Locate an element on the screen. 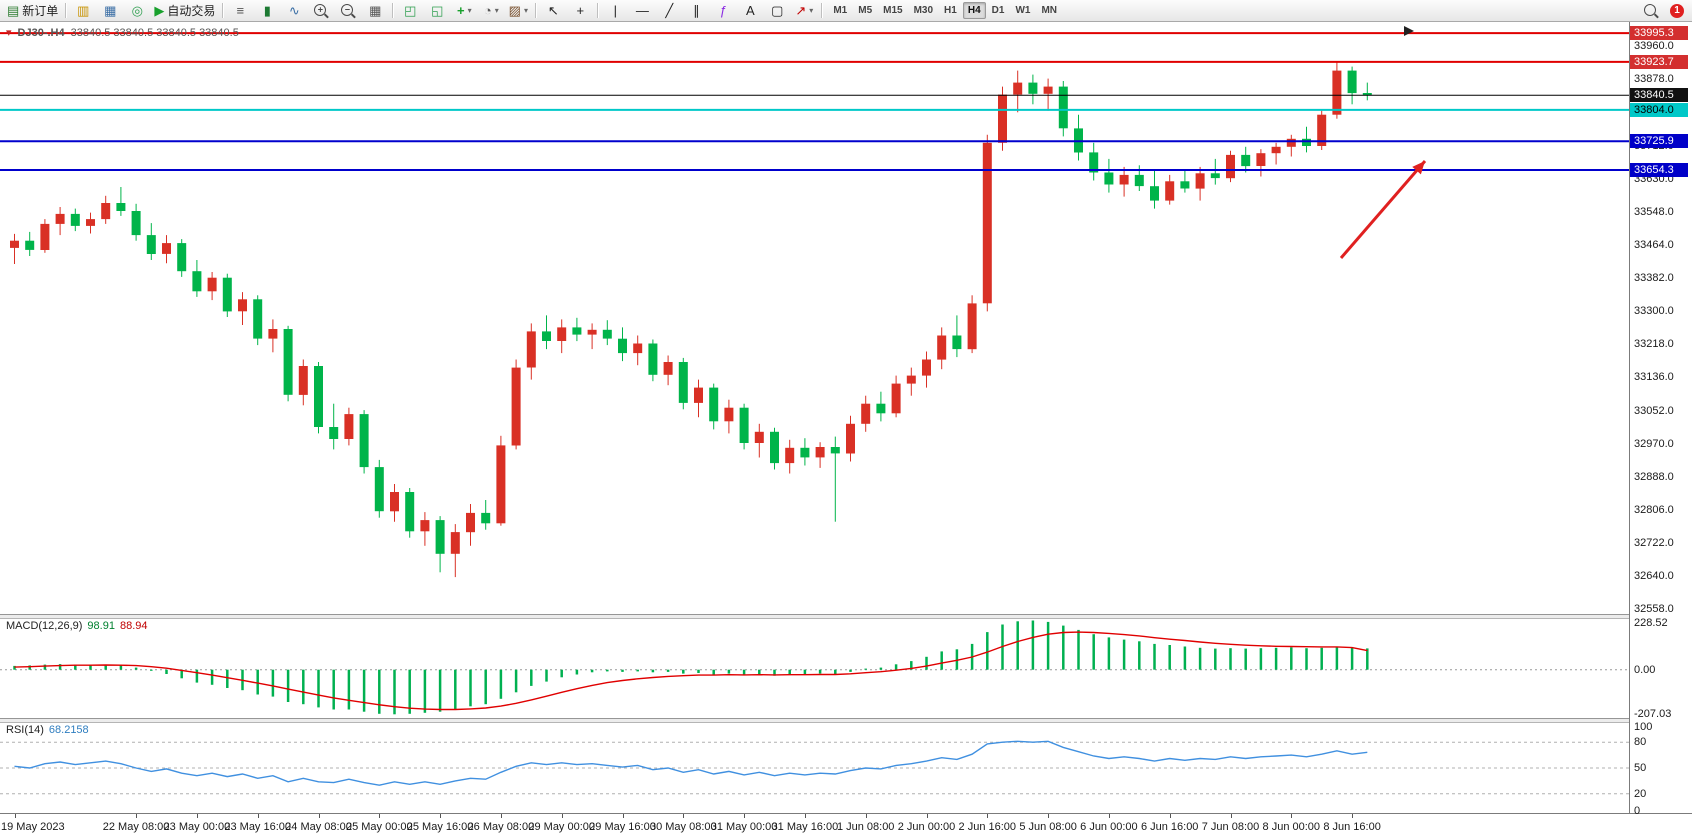 The image size is (1692, 838). timeframe-button-d1: D1 is located at coordinates (998, 10).